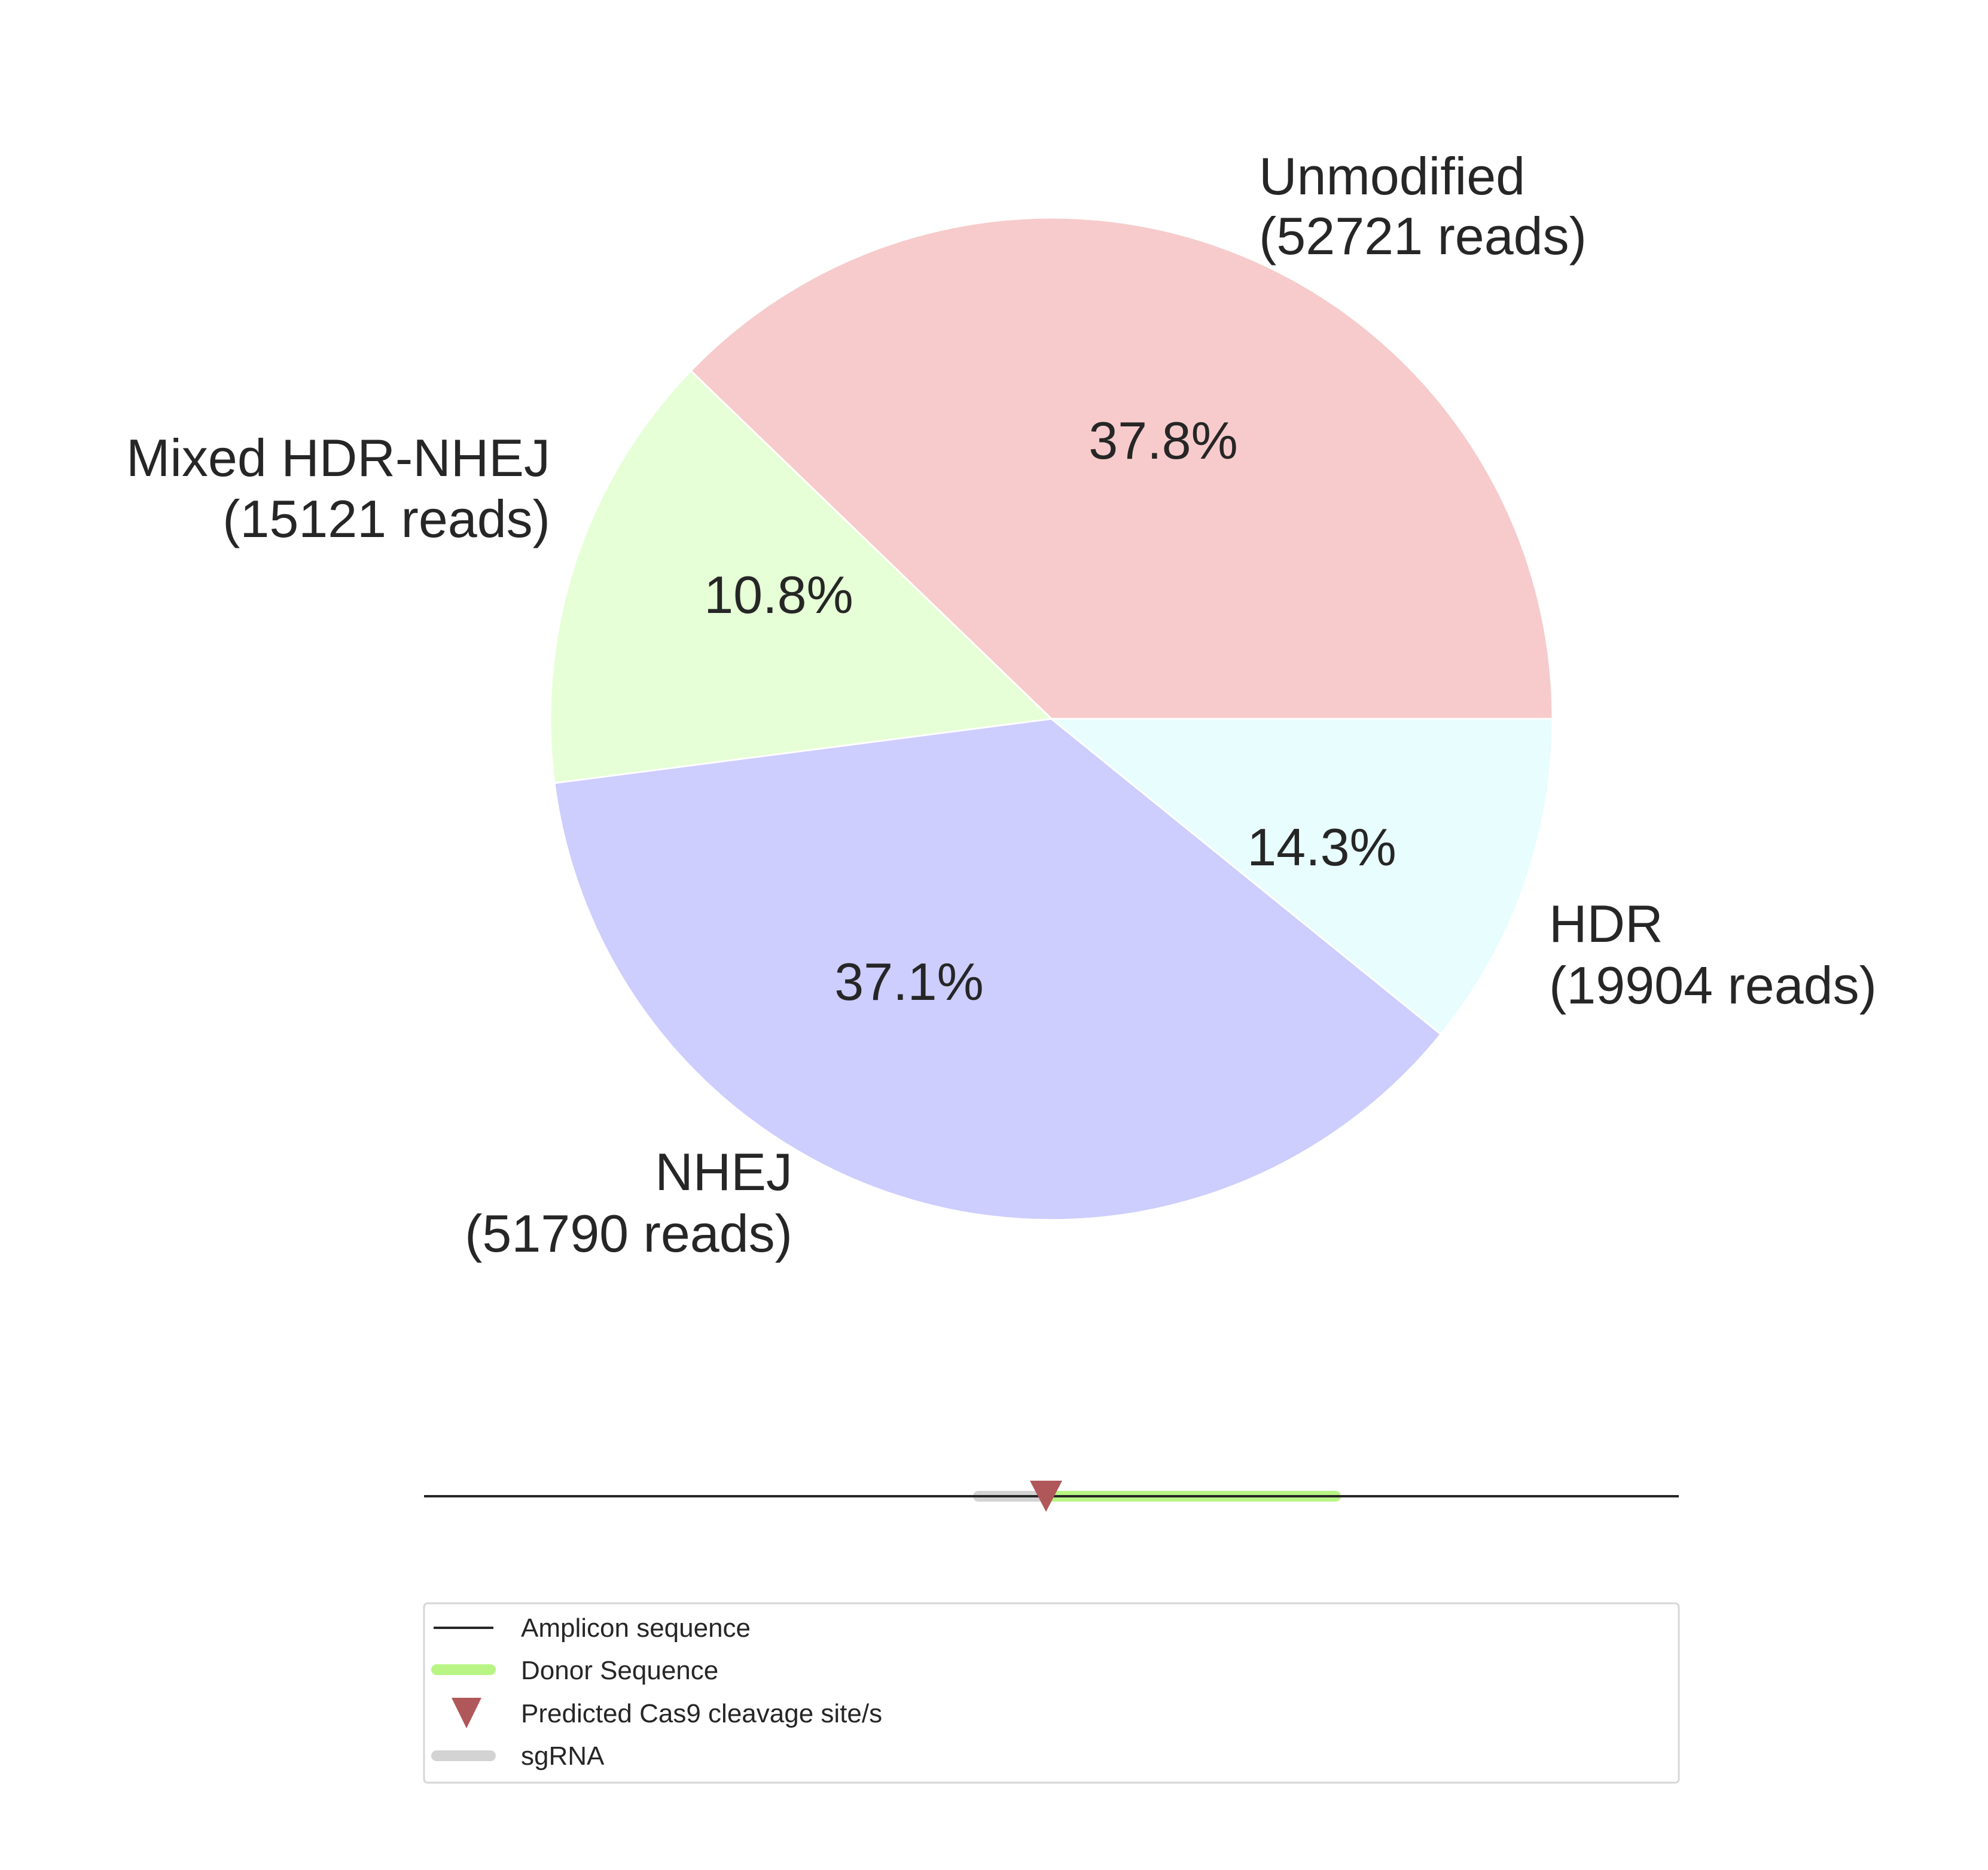 The width and height of the screenshot is (1988, 1870). What do you see at coordinates (1423, 236) in the screenshot?
I see `slice-label-unmodified-reads: (52721 reads)` at bounding box center [1423, 236].